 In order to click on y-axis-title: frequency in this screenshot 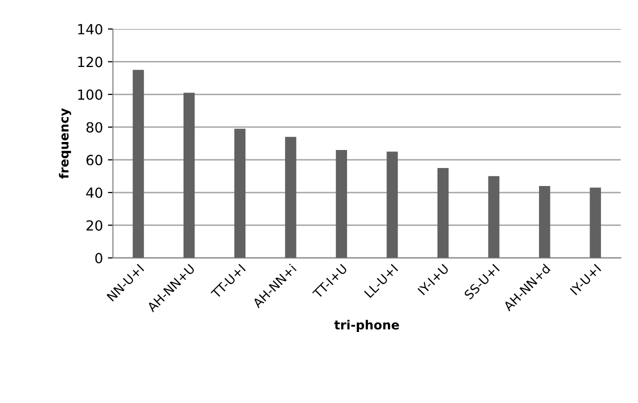, I will do `click(65, 143)`.